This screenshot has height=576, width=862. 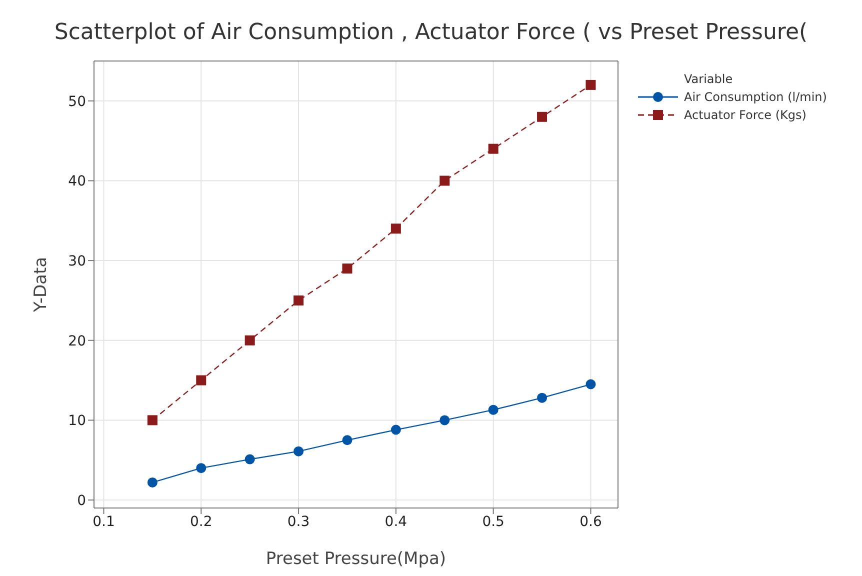 What do you see at coordinates (77, 341) in the screenshot?
I see `y-tick-label: 20` at bounding box center [77, 341].